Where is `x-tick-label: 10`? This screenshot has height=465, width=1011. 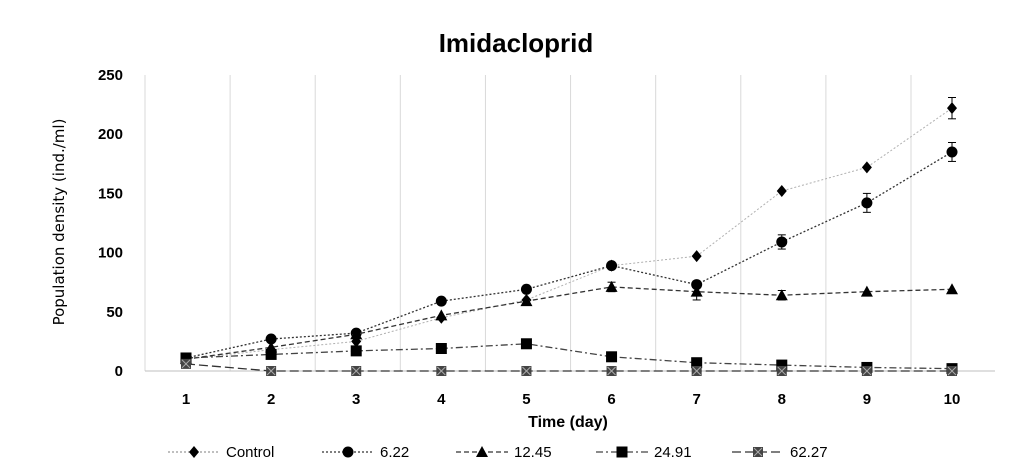 x-tick-label: 10 is located at coordinates (952, 399).